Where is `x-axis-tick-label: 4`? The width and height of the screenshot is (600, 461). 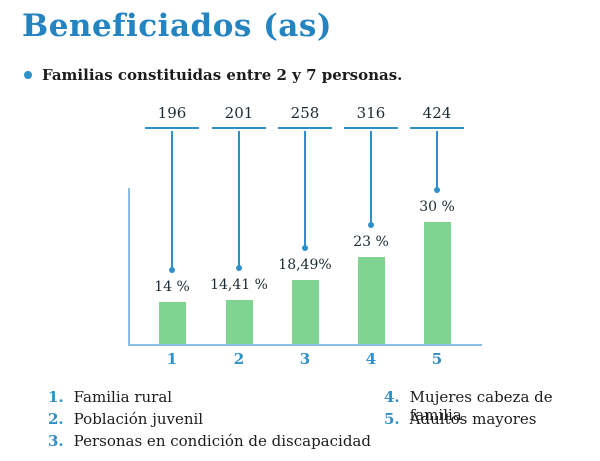 x-axis-tick-label: 4 is located at coordinates (371, 359).